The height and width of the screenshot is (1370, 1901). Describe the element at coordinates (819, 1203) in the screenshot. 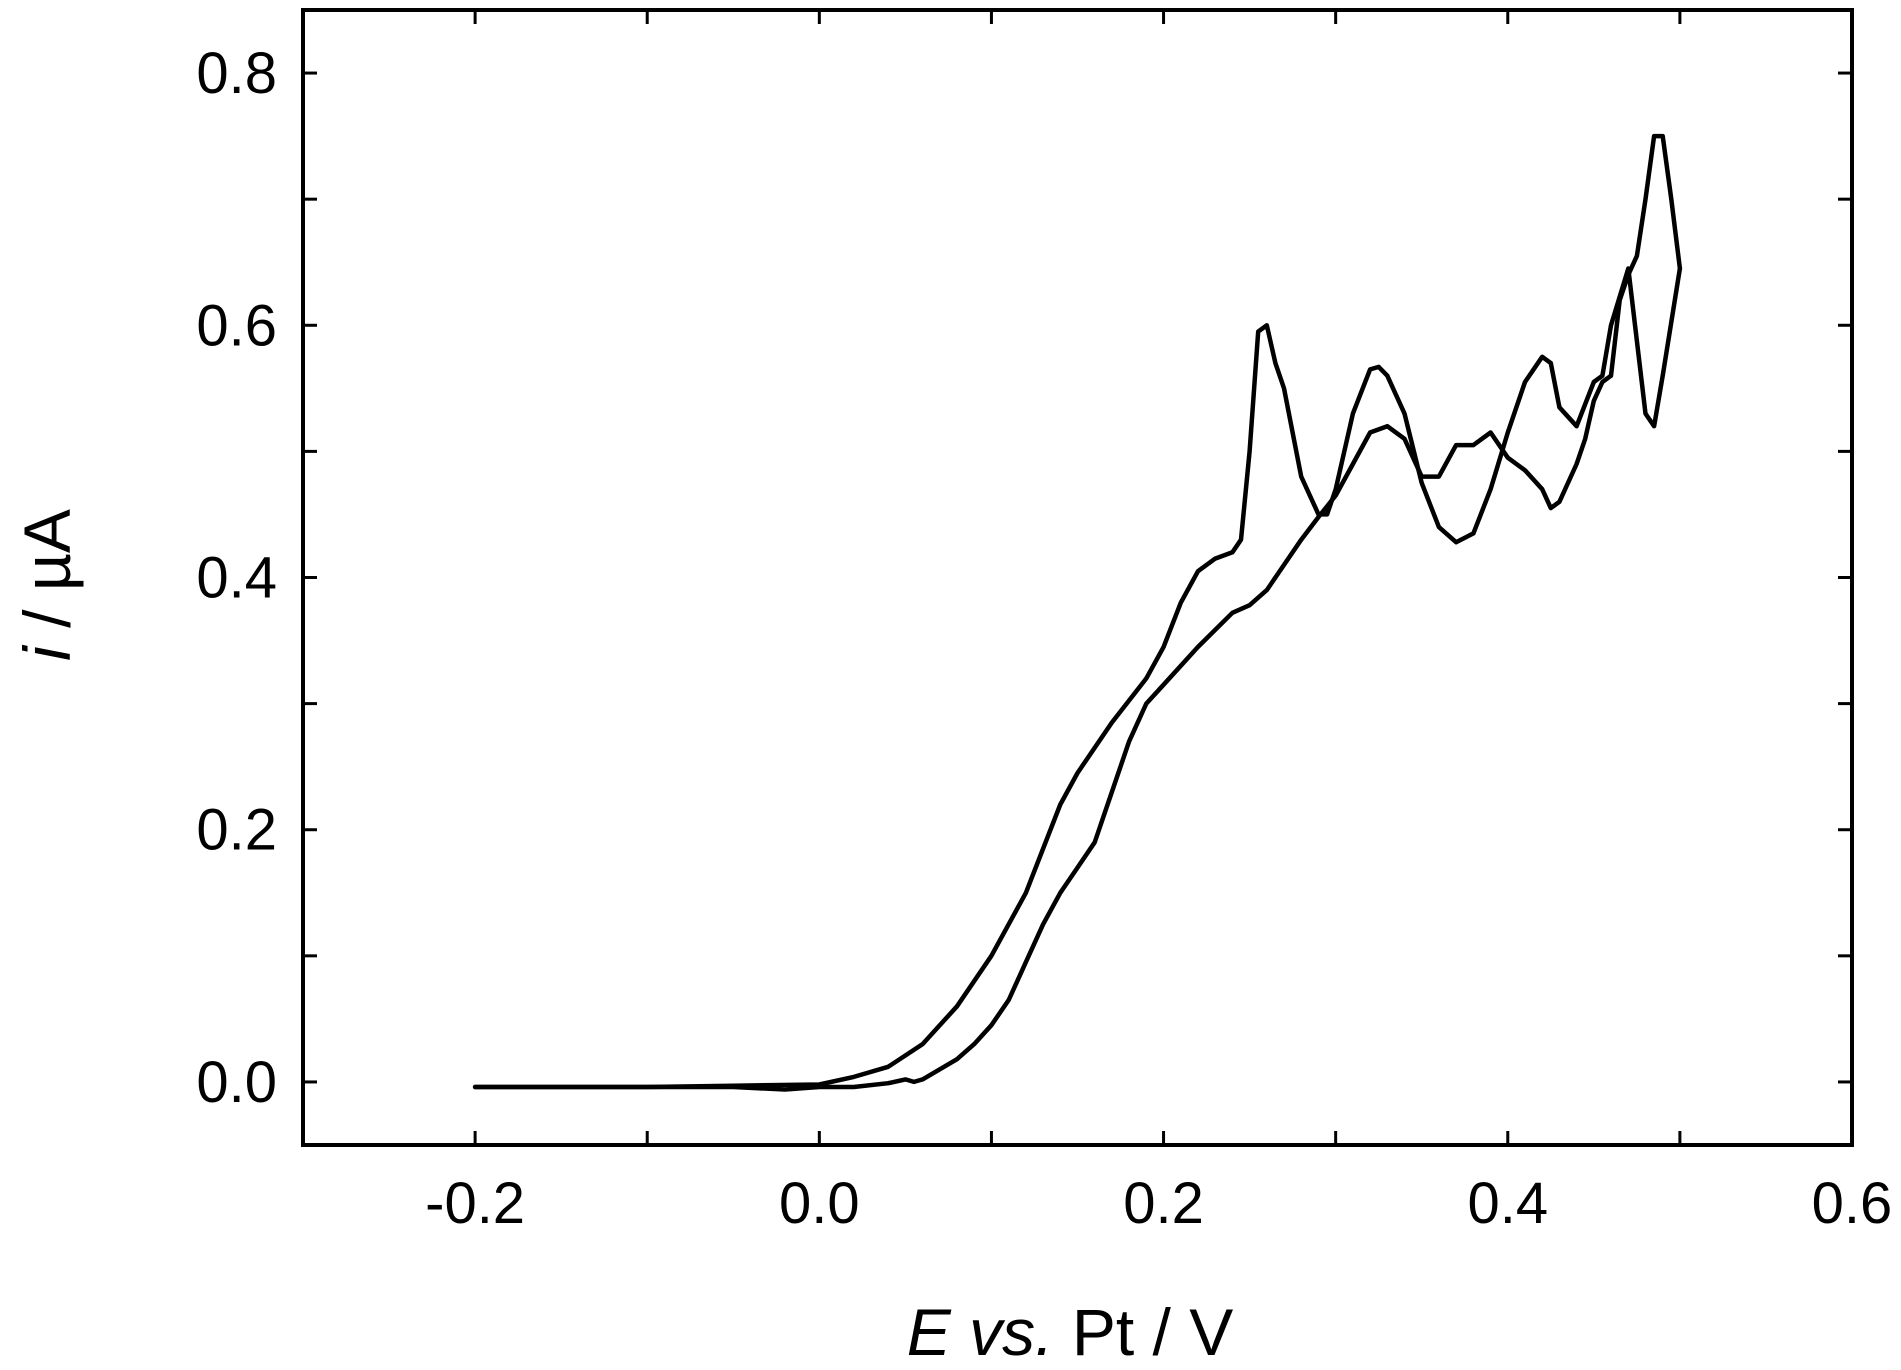

I see `x-tick-label: 0.0` at that location.